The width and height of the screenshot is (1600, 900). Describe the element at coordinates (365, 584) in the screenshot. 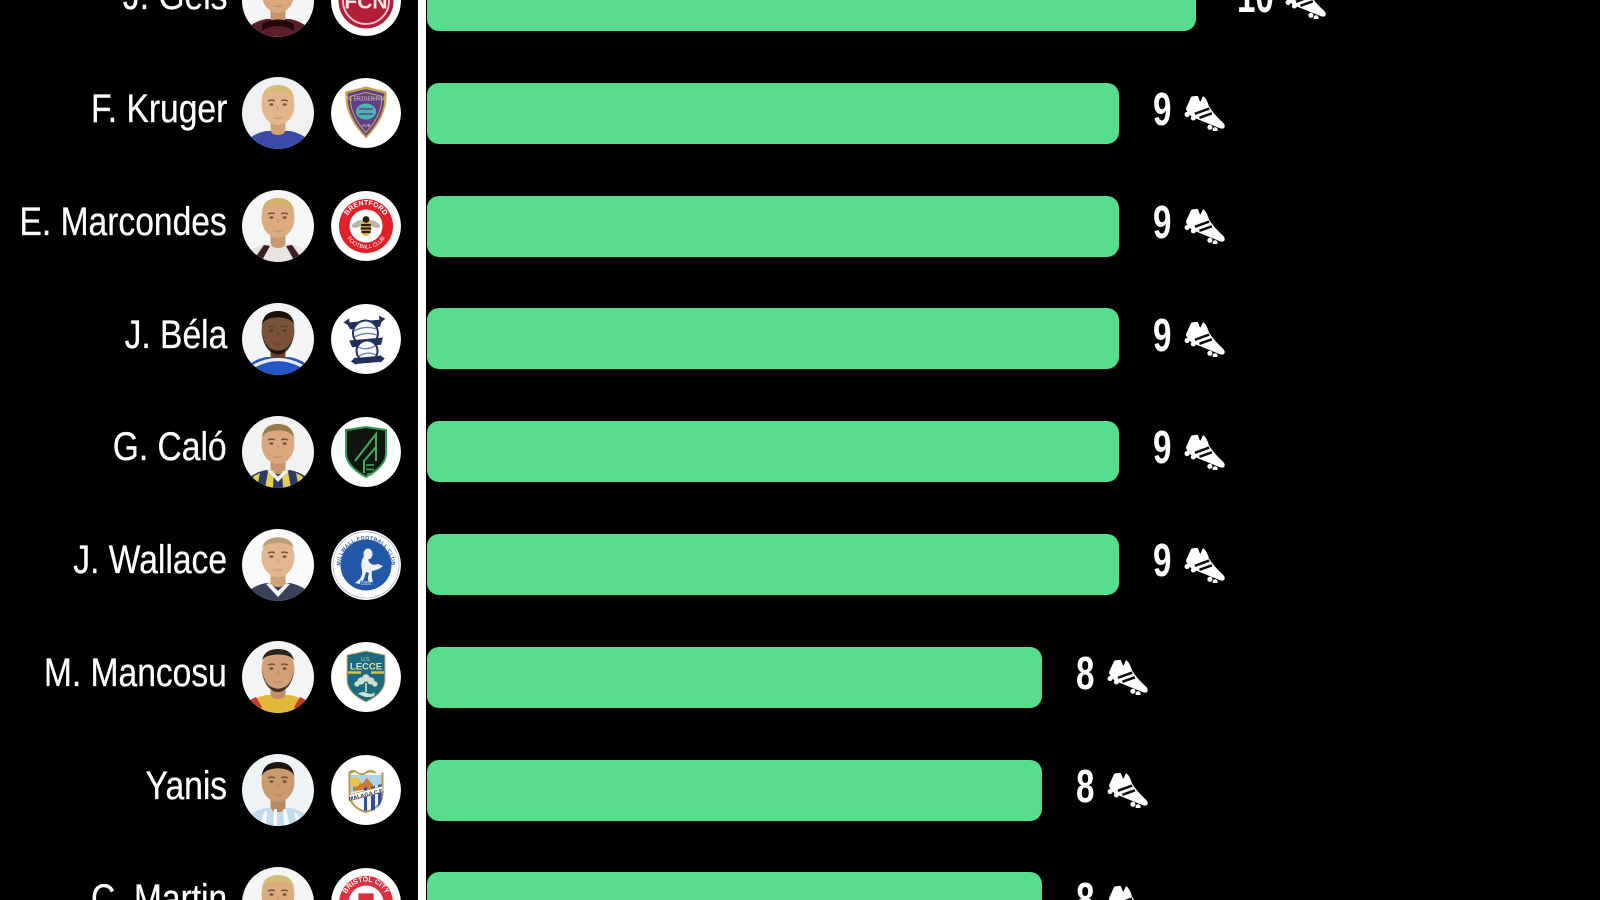

I see `svg-text: 1885` at that location.